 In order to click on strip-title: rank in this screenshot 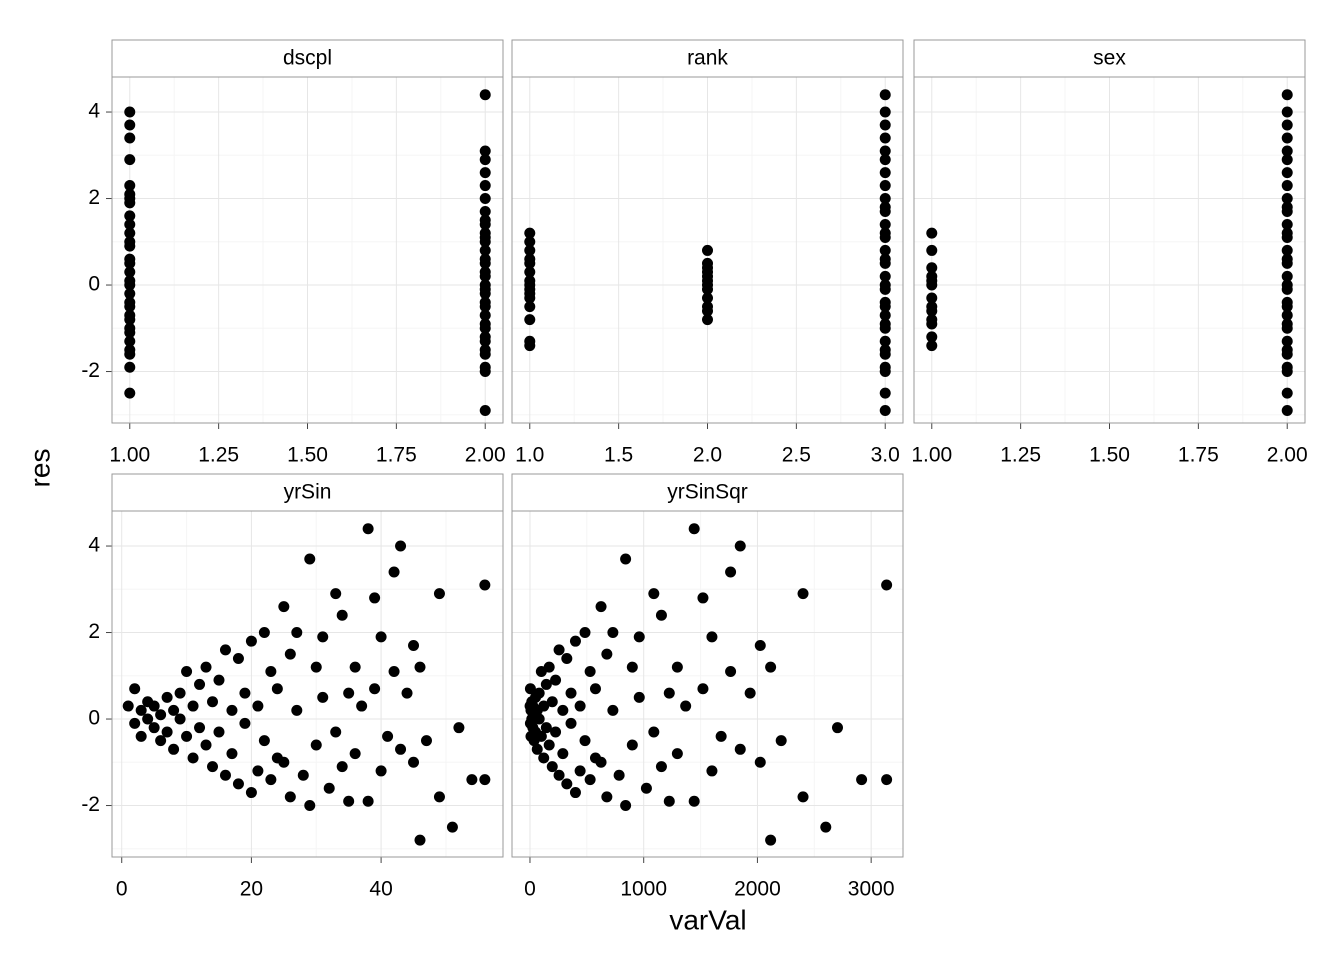, I will do `click(707, 58)`.